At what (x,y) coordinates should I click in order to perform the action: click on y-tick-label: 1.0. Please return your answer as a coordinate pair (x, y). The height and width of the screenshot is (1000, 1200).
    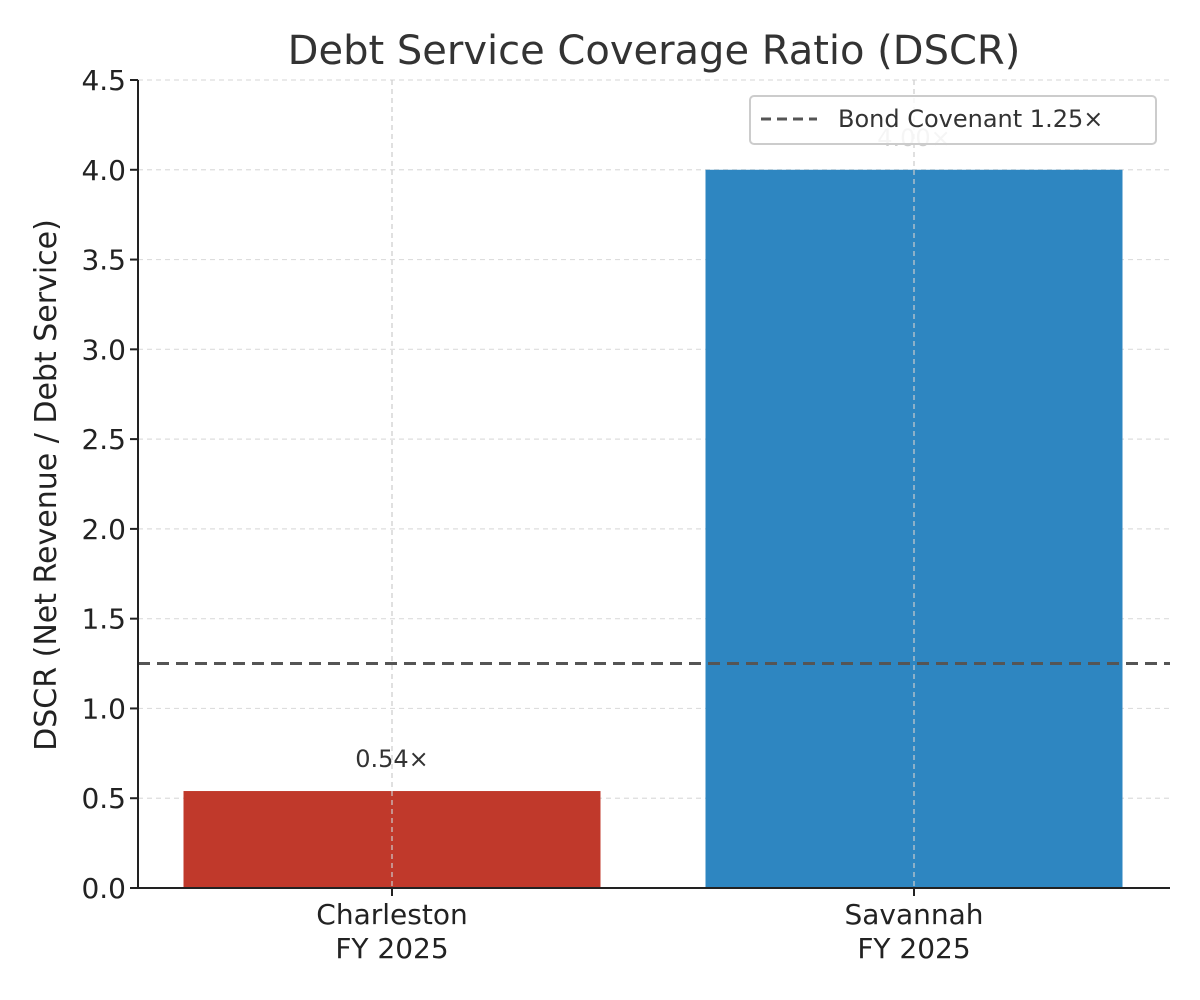
    Looking at the image, I should click on (103, 708).